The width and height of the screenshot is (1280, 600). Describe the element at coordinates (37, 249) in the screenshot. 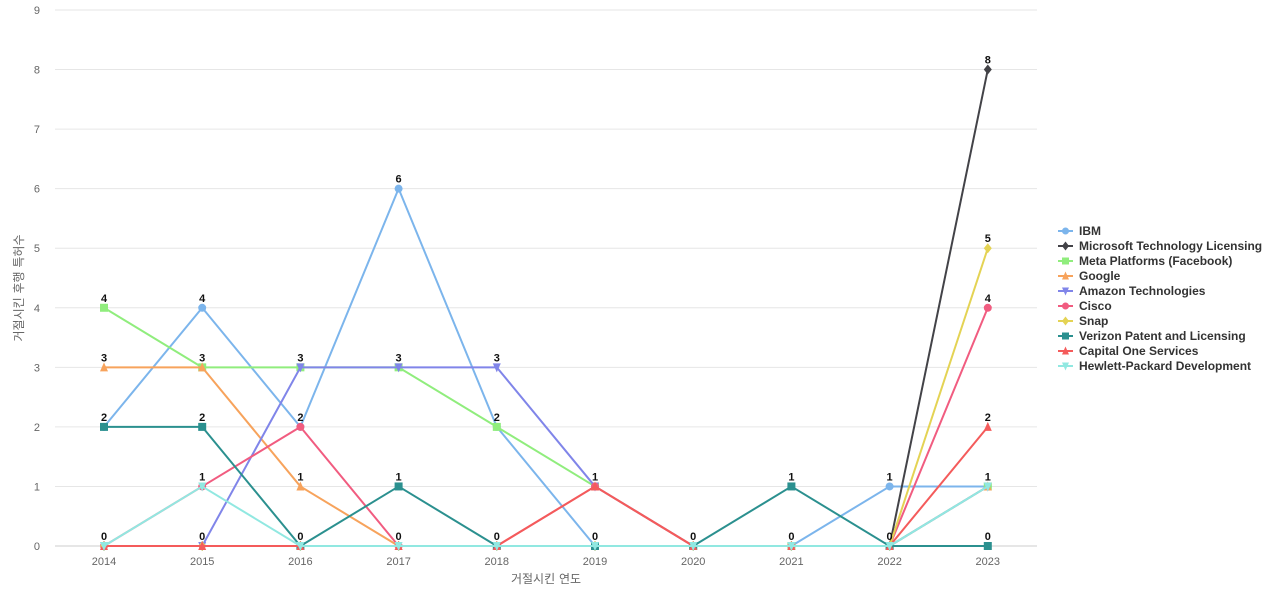

I see `y-tick-label: 5` at that location.